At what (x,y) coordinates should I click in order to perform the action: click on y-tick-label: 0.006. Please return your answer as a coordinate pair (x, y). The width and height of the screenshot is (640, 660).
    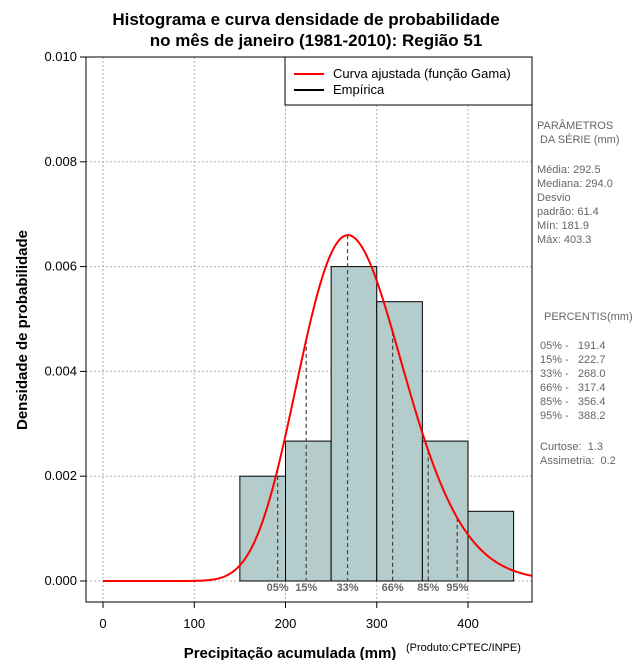
    Looking at the image, I should click on (60, 266).